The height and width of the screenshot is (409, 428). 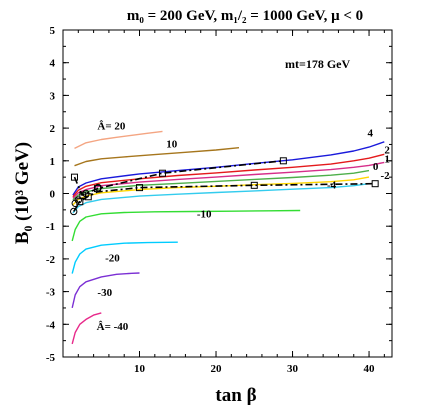 What do you see at coordinates (370, 369) in the screenshot?
I see `x-tick-label: 40` at bounding box center [370, 369].